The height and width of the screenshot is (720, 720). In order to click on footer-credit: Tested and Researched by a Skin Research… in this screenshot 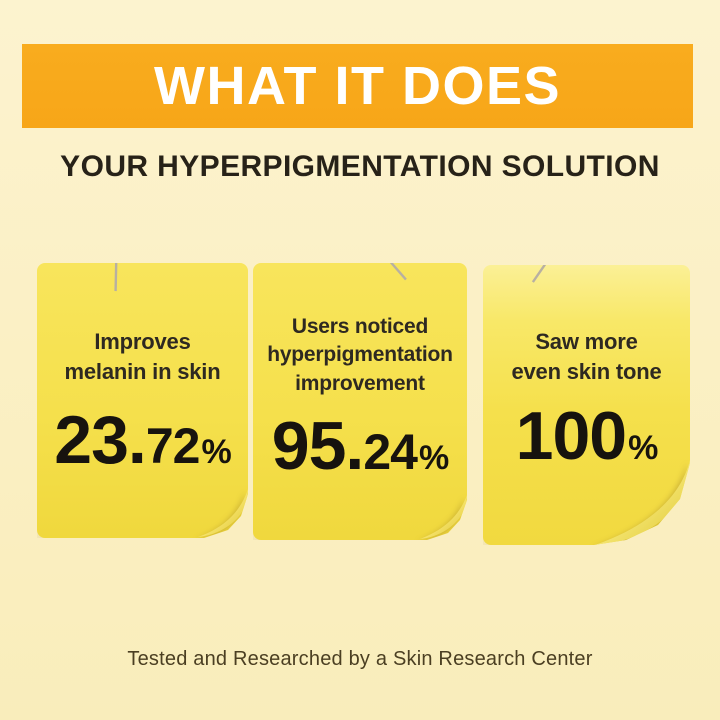, I will do `click(360, 659)`.